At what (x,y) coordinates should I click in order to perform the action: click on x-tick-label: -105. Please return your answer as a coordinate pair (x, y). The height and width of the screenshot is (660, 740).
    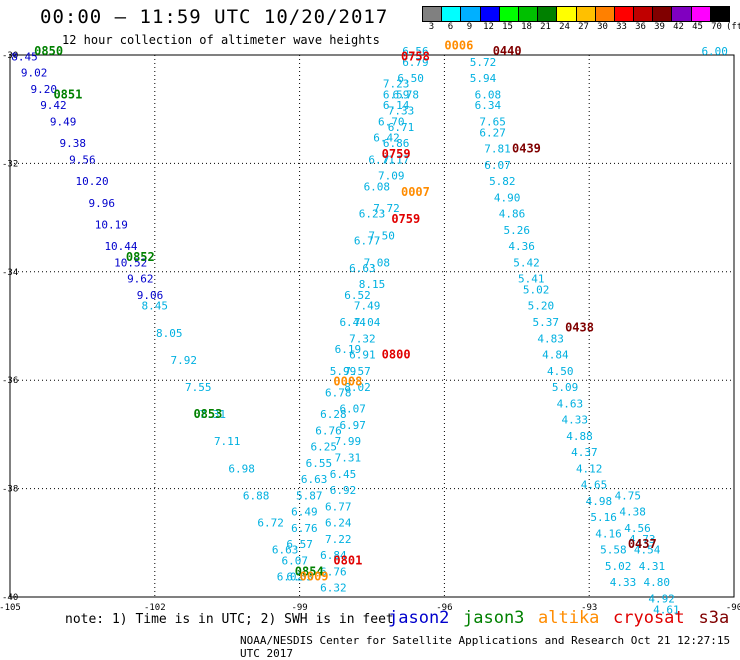
    Looking at the image, I should click on (10, 608).